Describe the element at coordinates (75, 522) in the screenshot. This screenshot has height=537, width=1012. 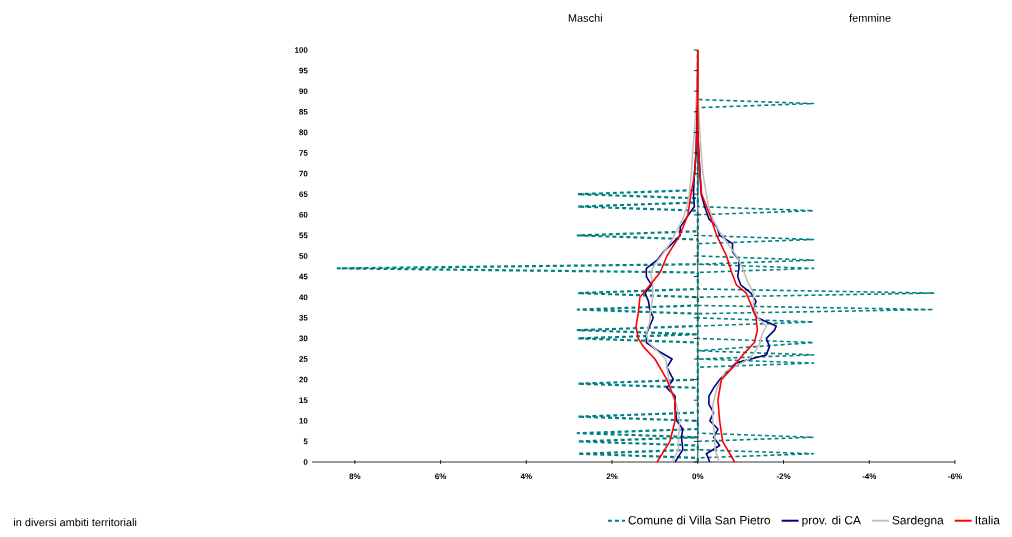
I see `text: in diversi ambiti territoriali` at that location.